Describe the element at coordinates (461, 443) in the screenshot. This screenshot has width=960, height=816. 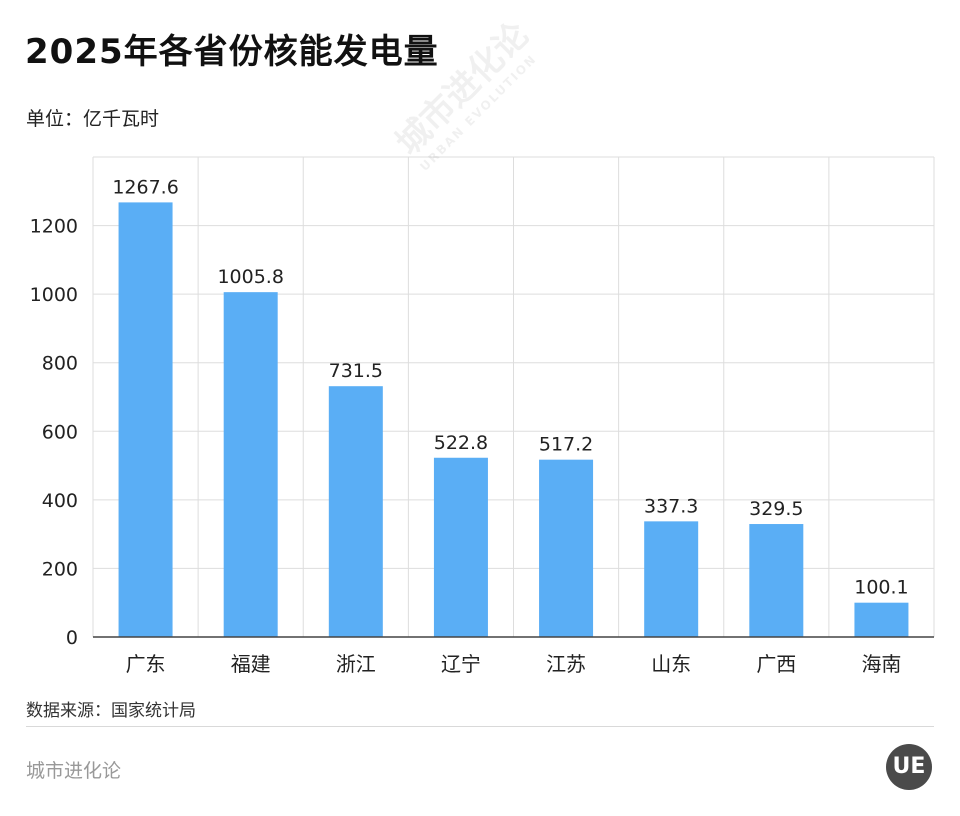
I see `data-label: 522.8` at that location.